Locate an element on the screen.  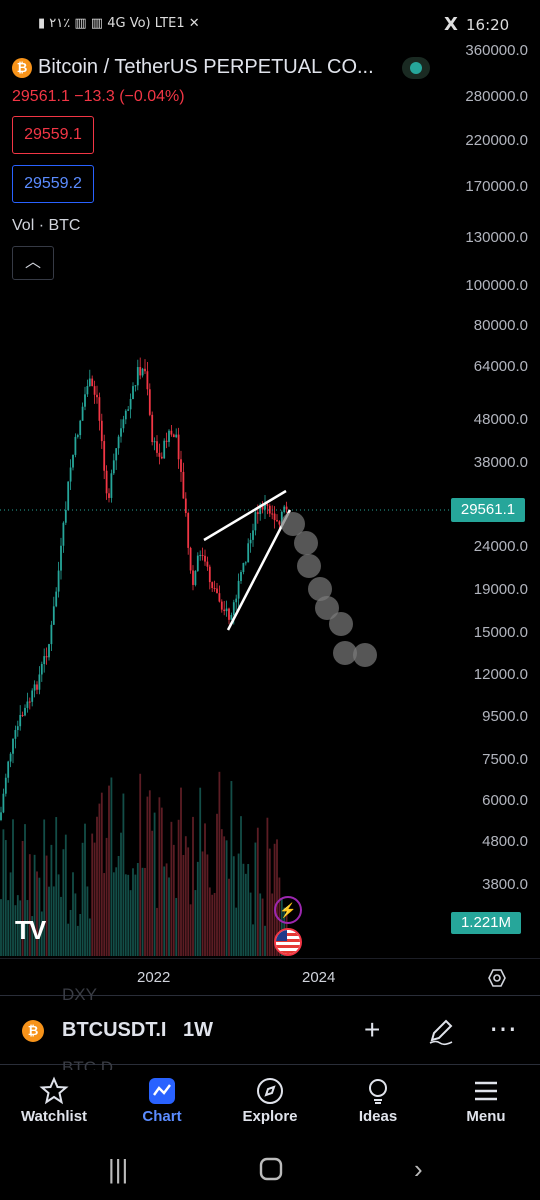
time-axis: 2022 2024 is located at coordinates (270, 977).